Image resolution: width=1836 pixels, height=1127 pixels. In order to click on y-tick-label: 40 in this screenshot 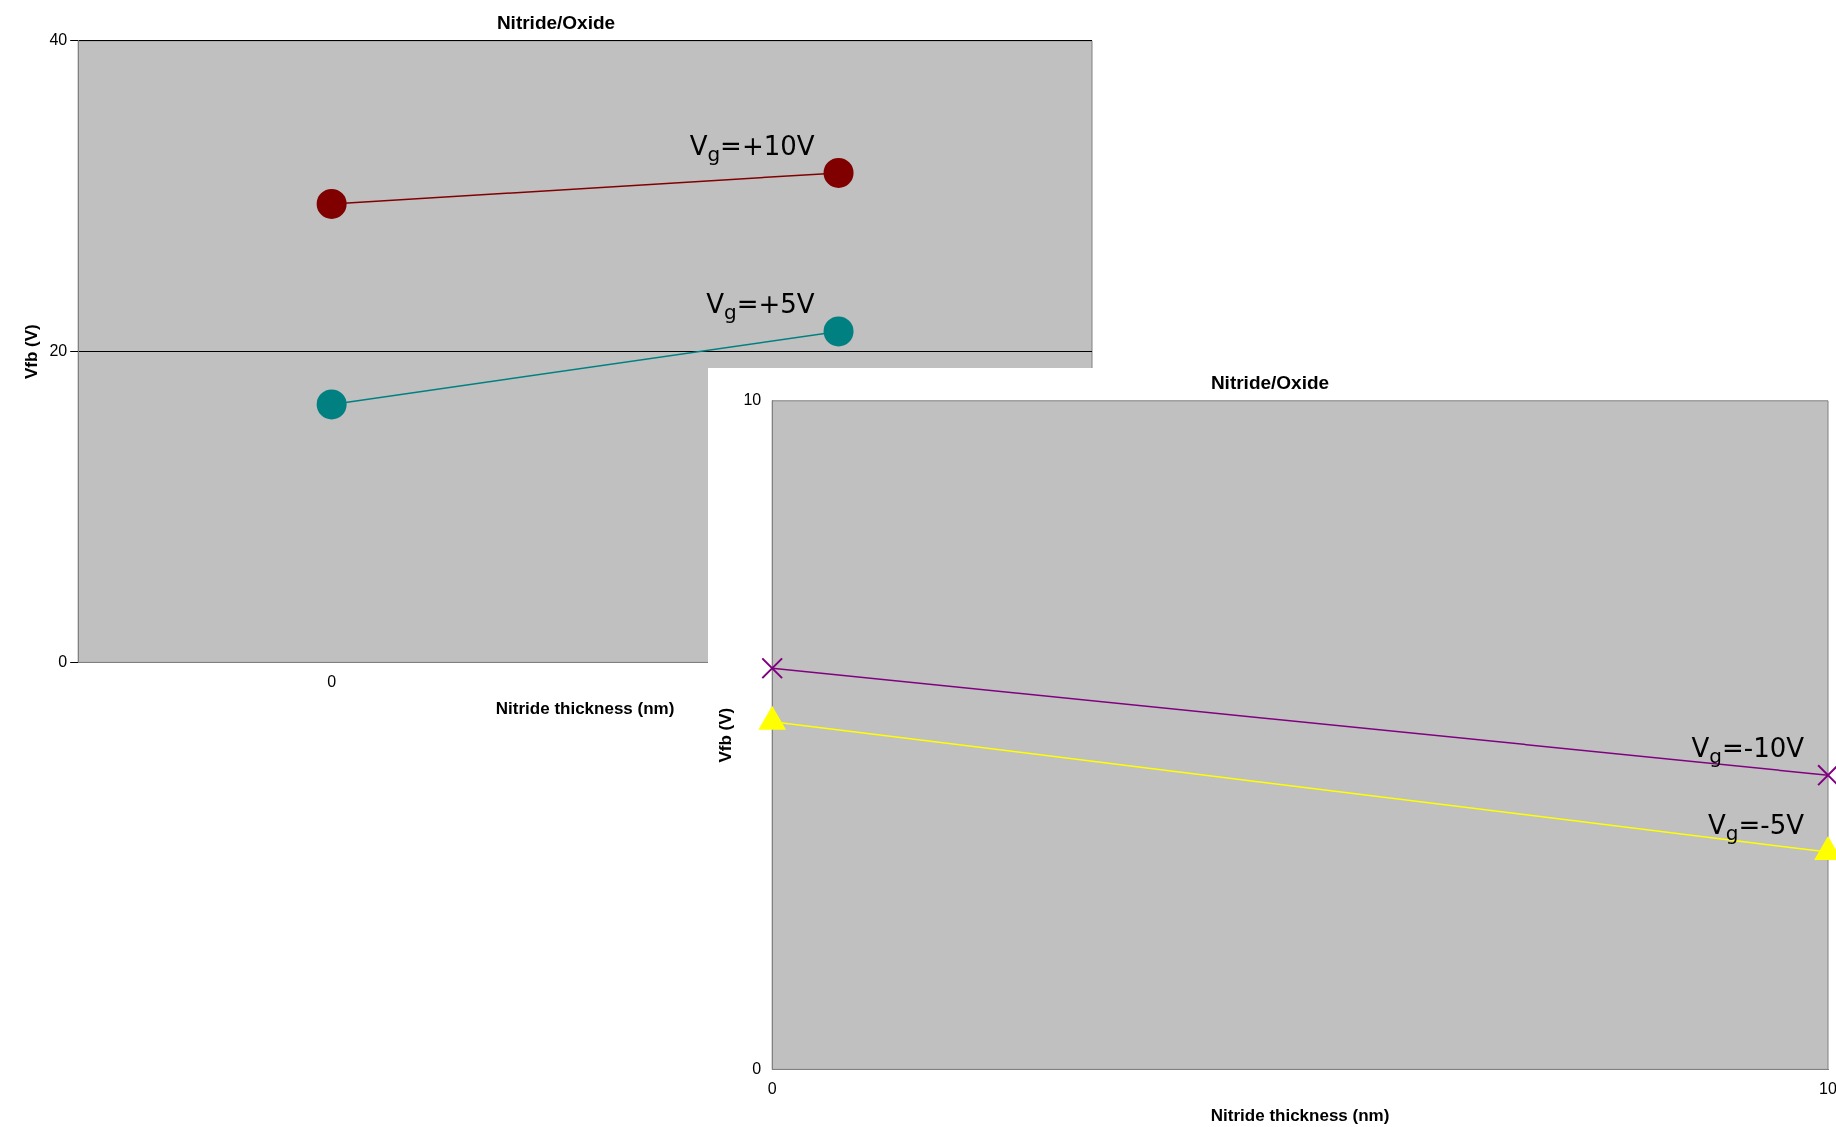, I will do `click(58, 40)`.